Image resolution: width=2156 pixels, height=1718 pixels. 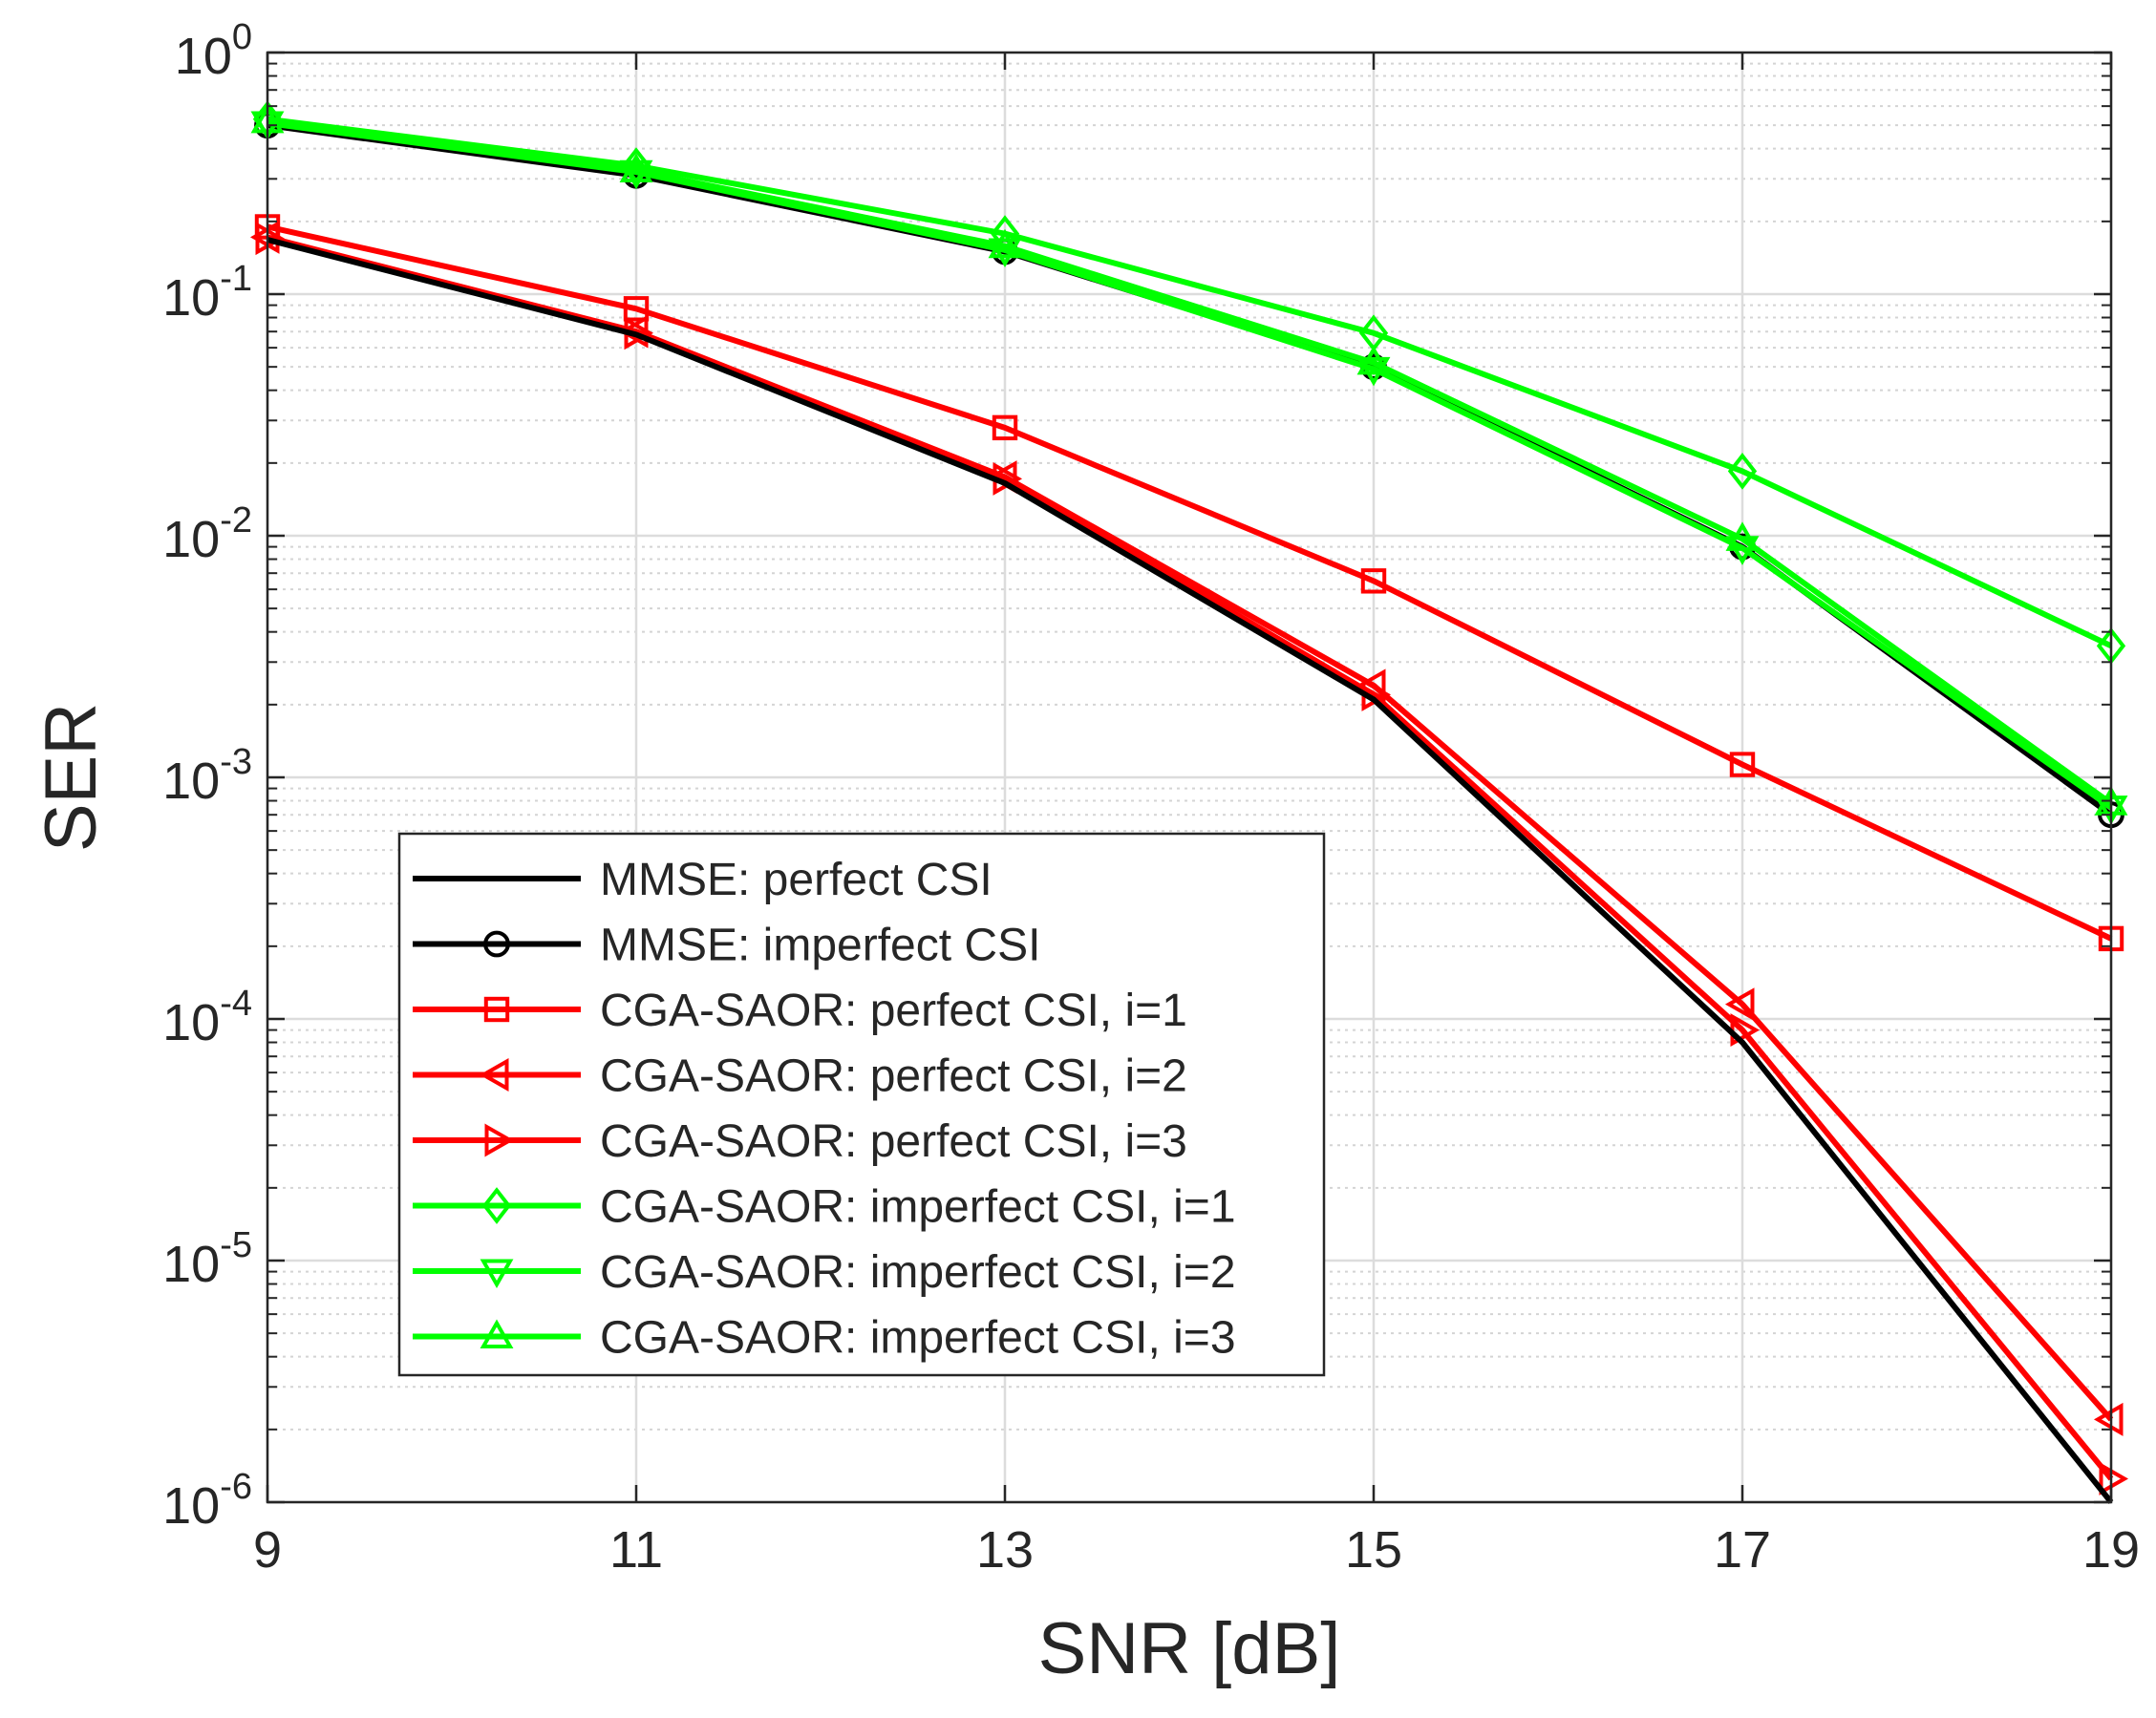 I want to click on legend-label: CGA-SAOR: perfect CSI, i=2, so click(x=894, y=1077).